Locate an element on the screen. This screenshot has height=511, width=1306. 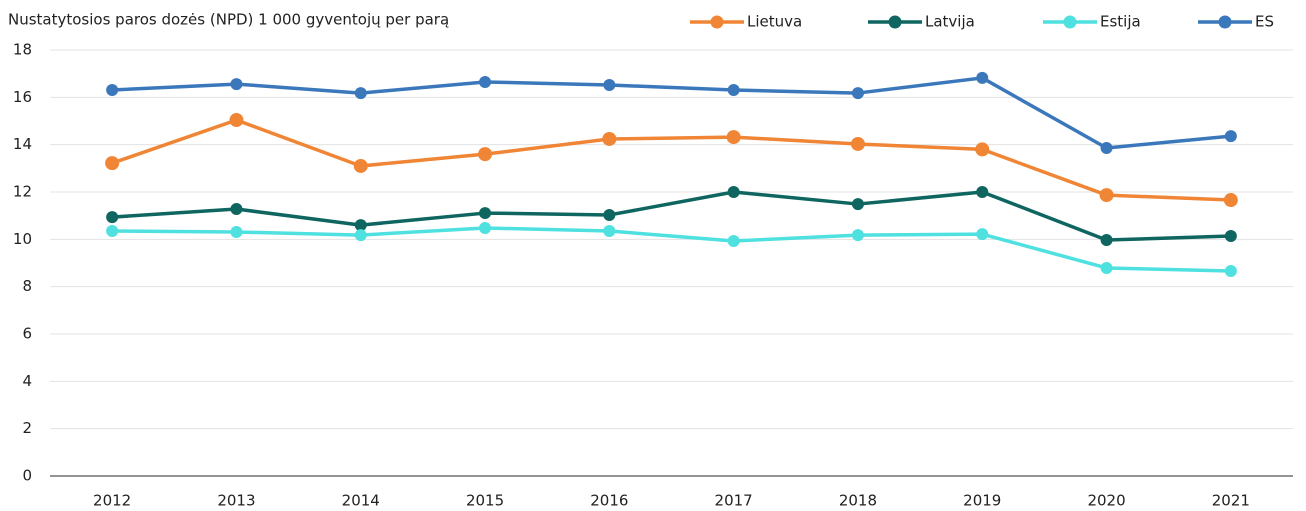
x-tick-label: 2019 is located at coordinates (982, 501).